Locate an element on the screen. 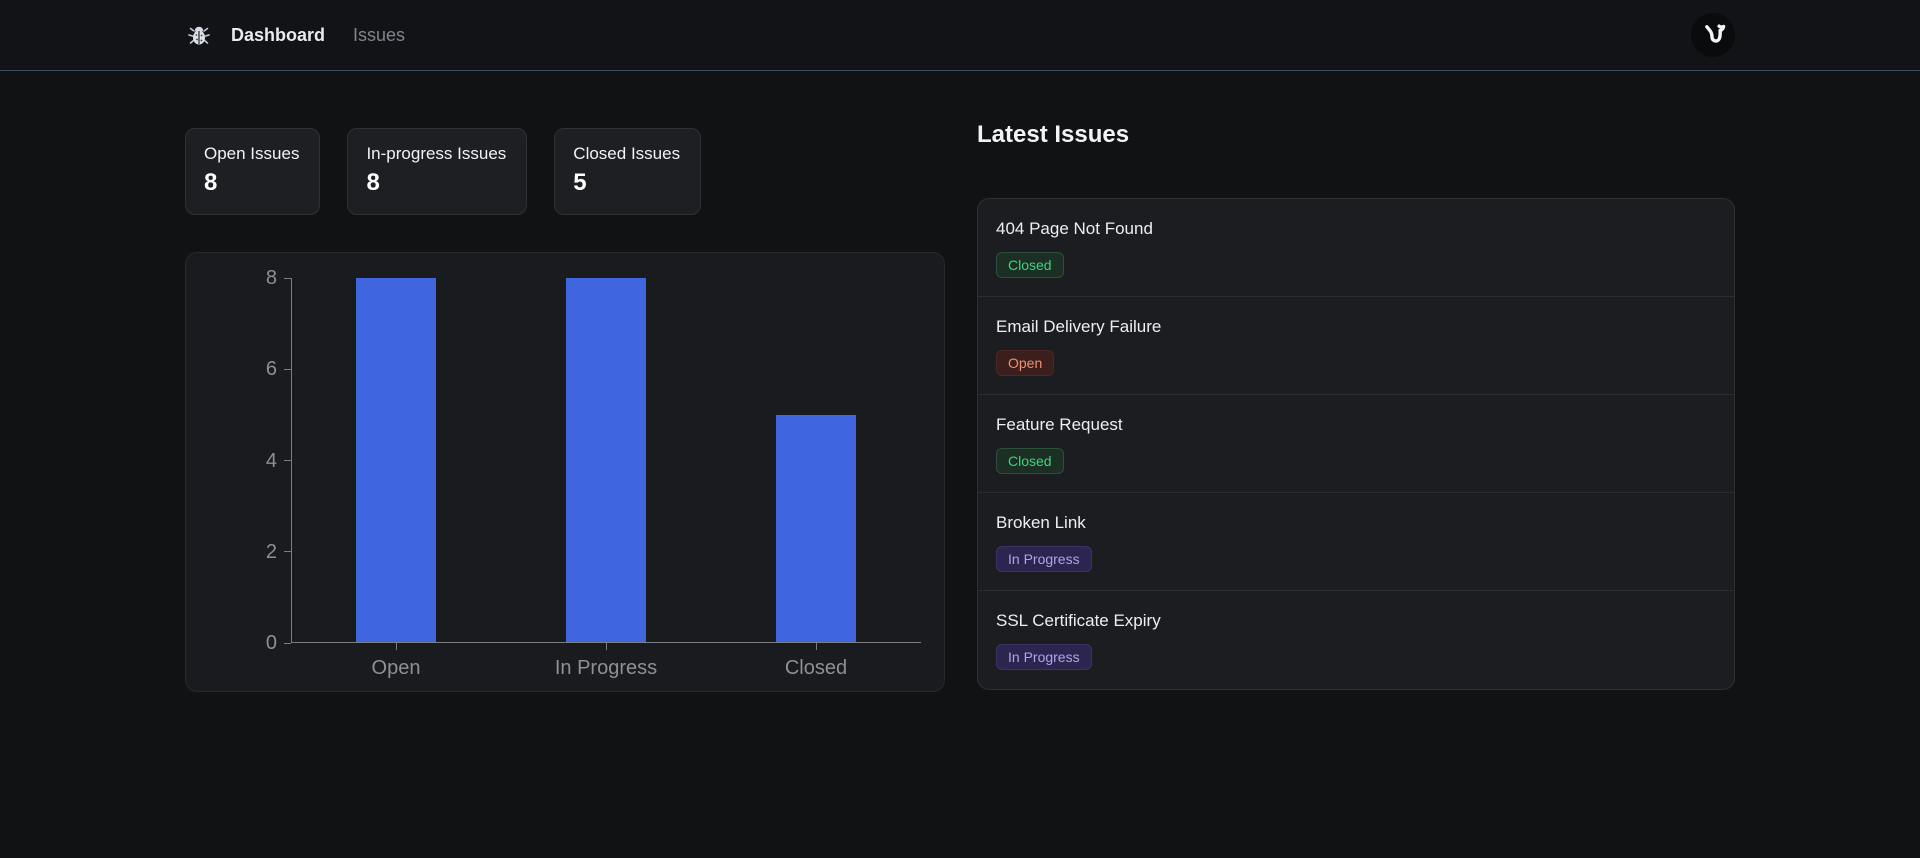  navbar: Dashboard Issues is located at coordinates (960, 35).